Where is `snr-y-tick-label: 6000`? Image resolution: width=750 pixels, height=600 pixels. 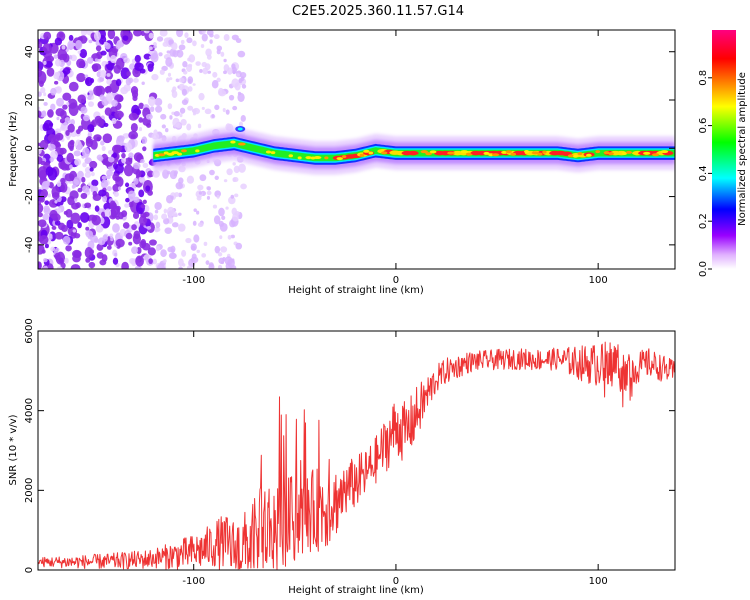
snr-y-tick-label: 6000 is located at coordinates (29, 330).